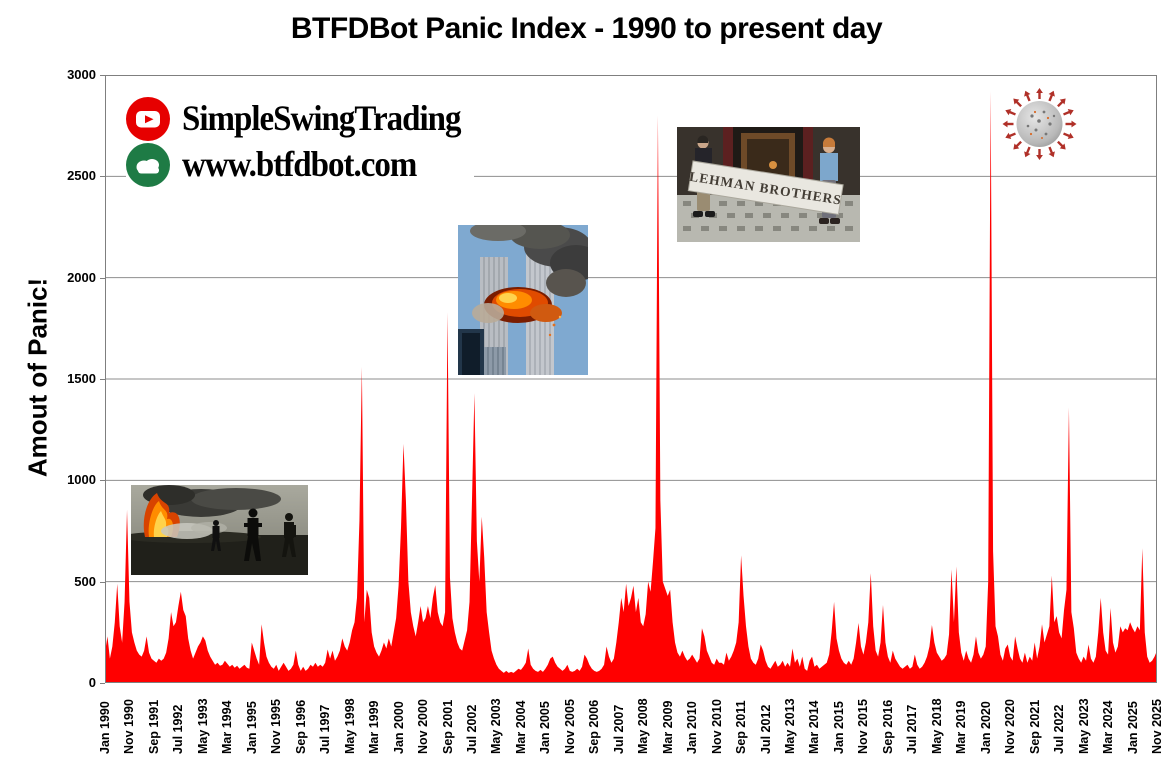  Describe the element at coordinates (985, 727) in the screenshot. I see `x-tick-label: Jan 2020` at that location.